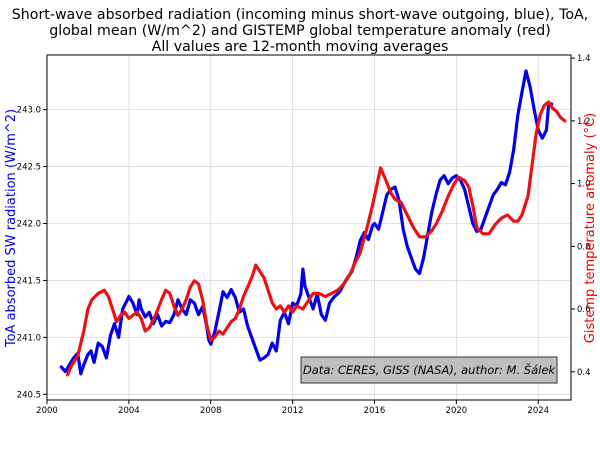  I want to click on annotation-background, so click(429, 370).